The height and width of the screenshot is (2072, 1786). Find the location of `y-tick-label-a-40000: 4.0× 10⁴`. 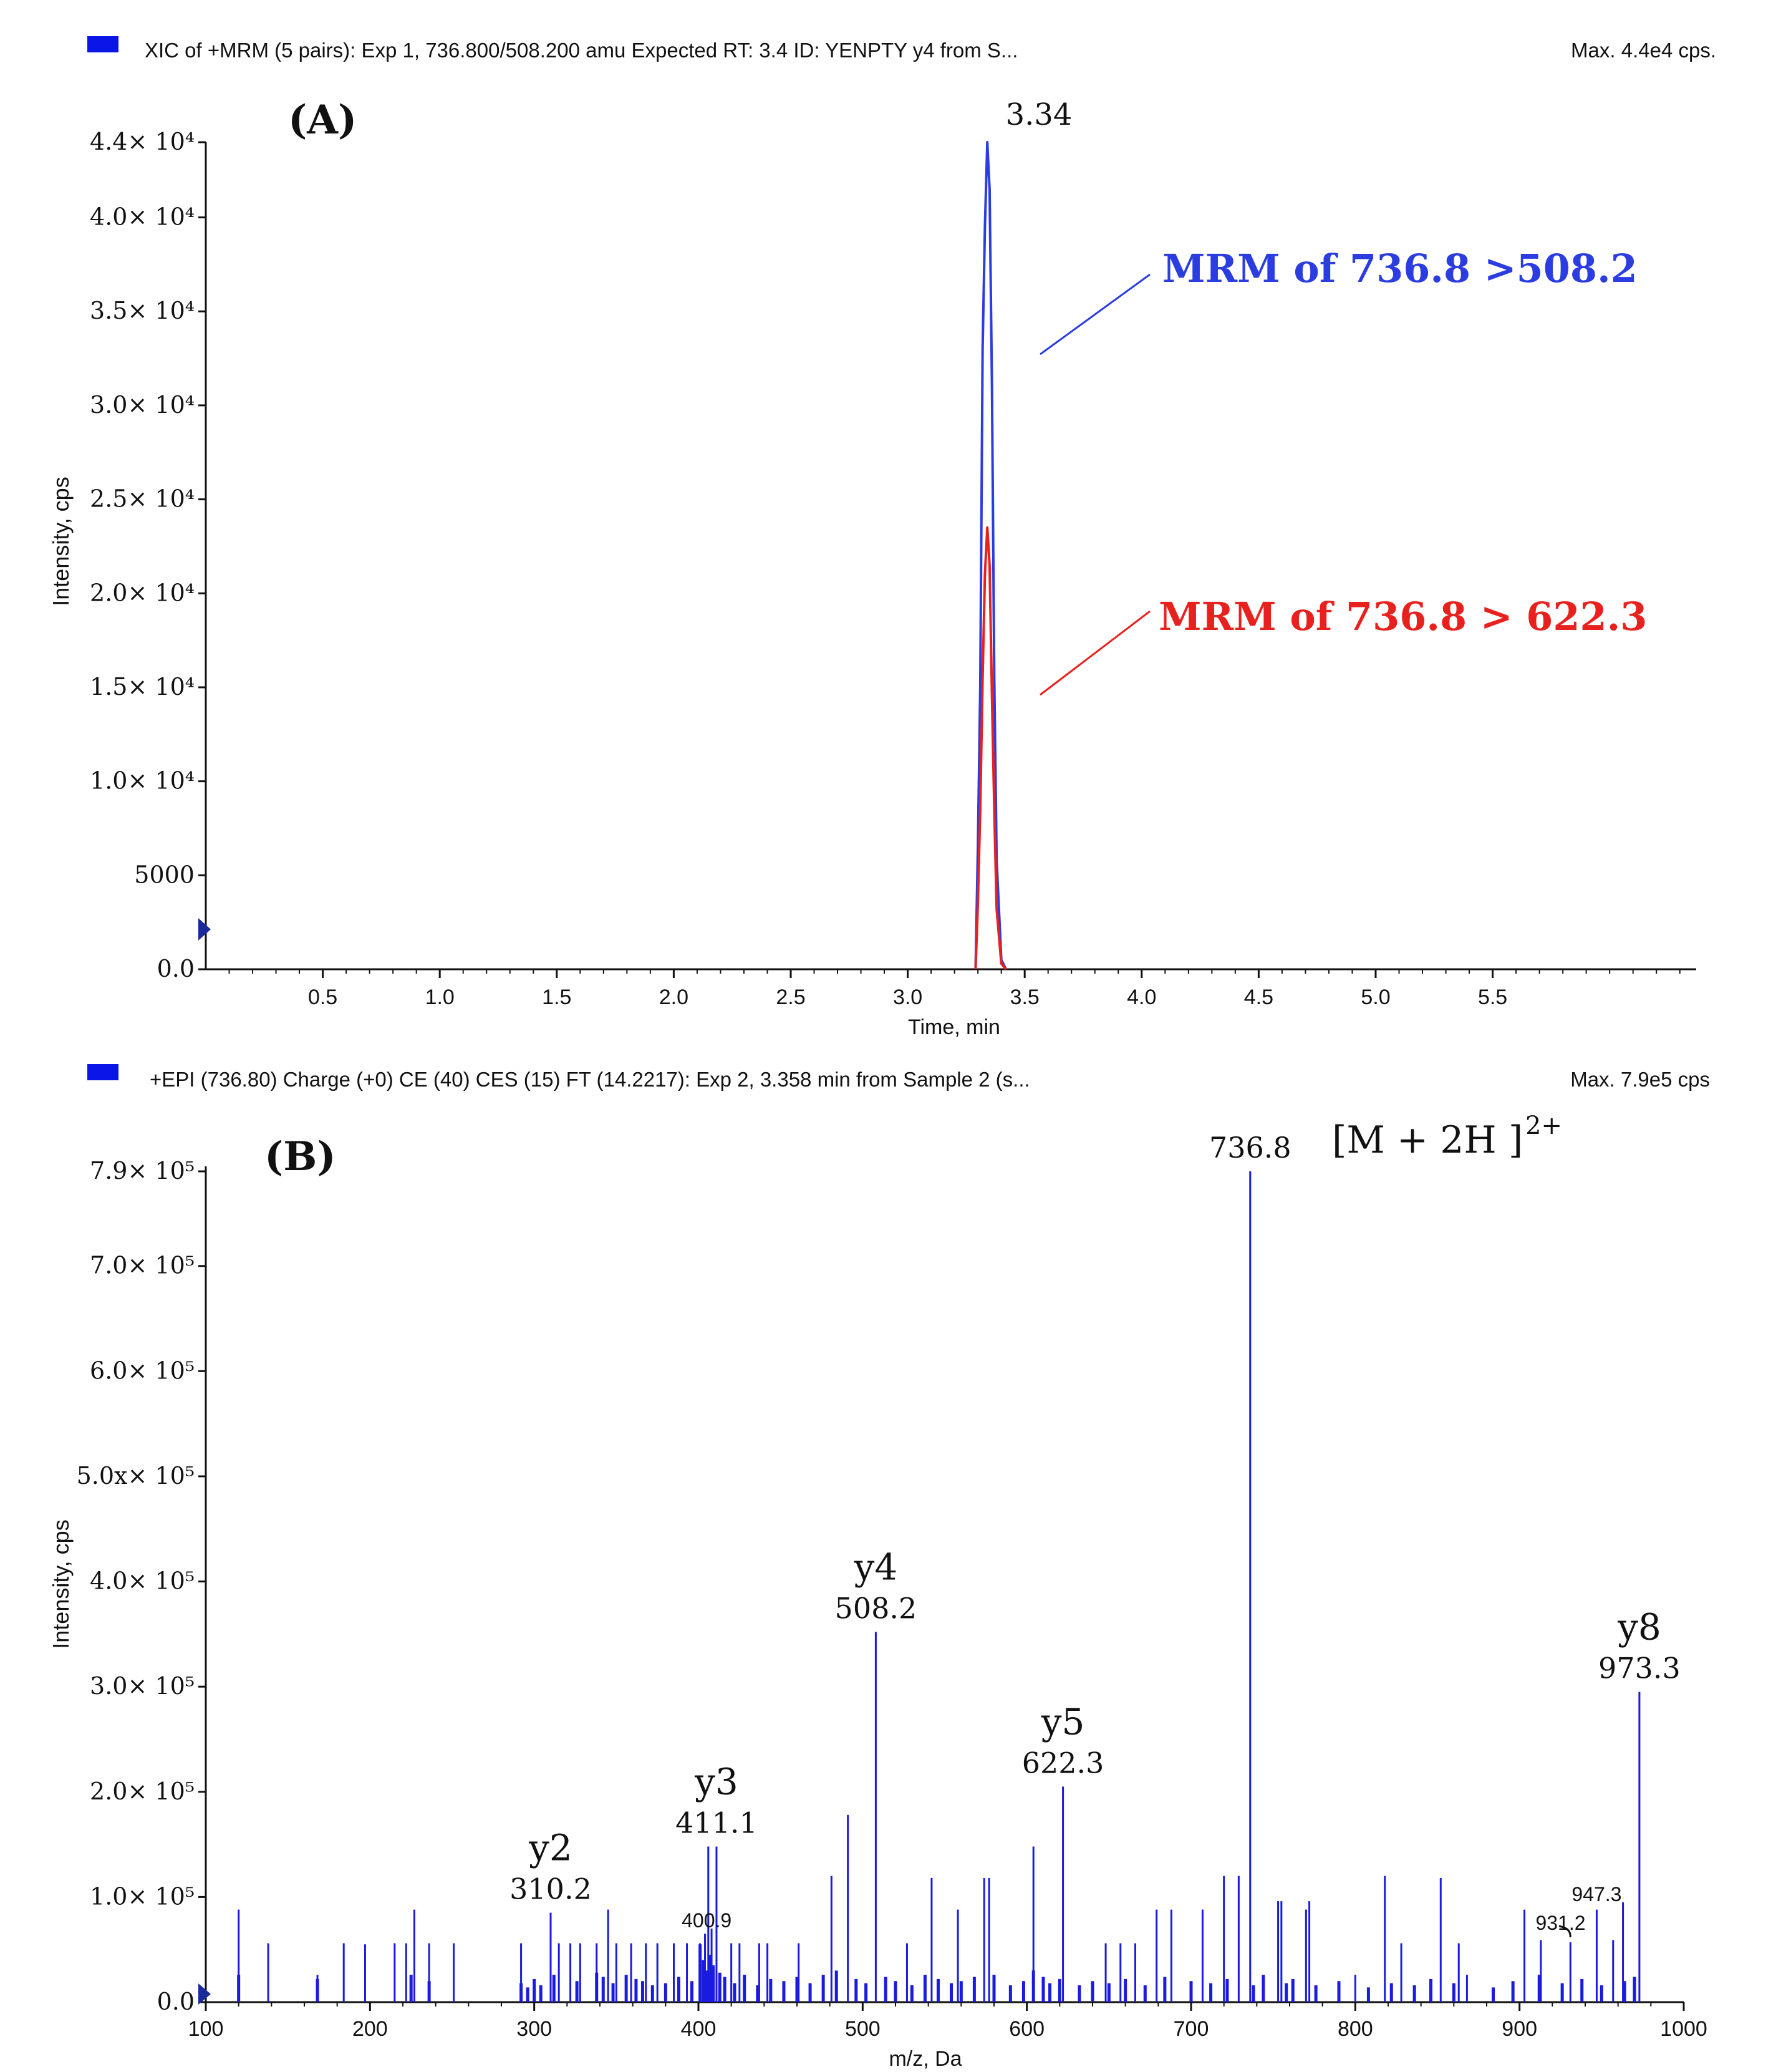

y-tick-label-a-40000: 4.0× 10⁴ is located at coordinates (142, 217).